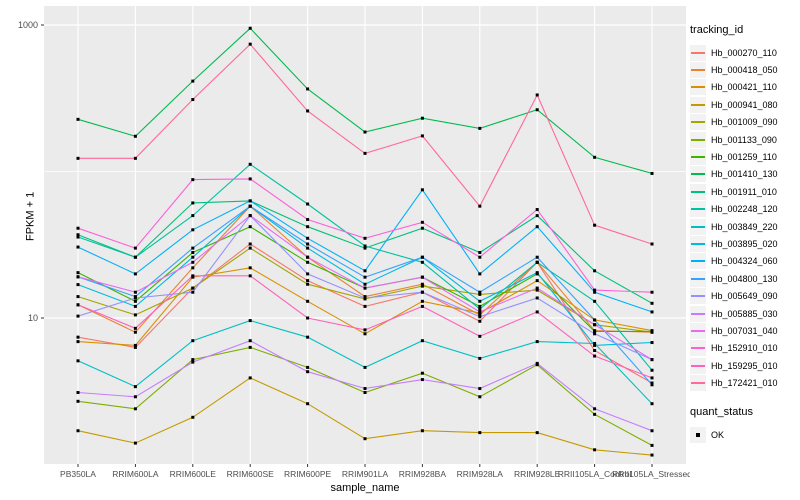  Describe the element at coordinates (744, 174) in the screenshot. I see `legend-label: Hb_001410_130` at that location.